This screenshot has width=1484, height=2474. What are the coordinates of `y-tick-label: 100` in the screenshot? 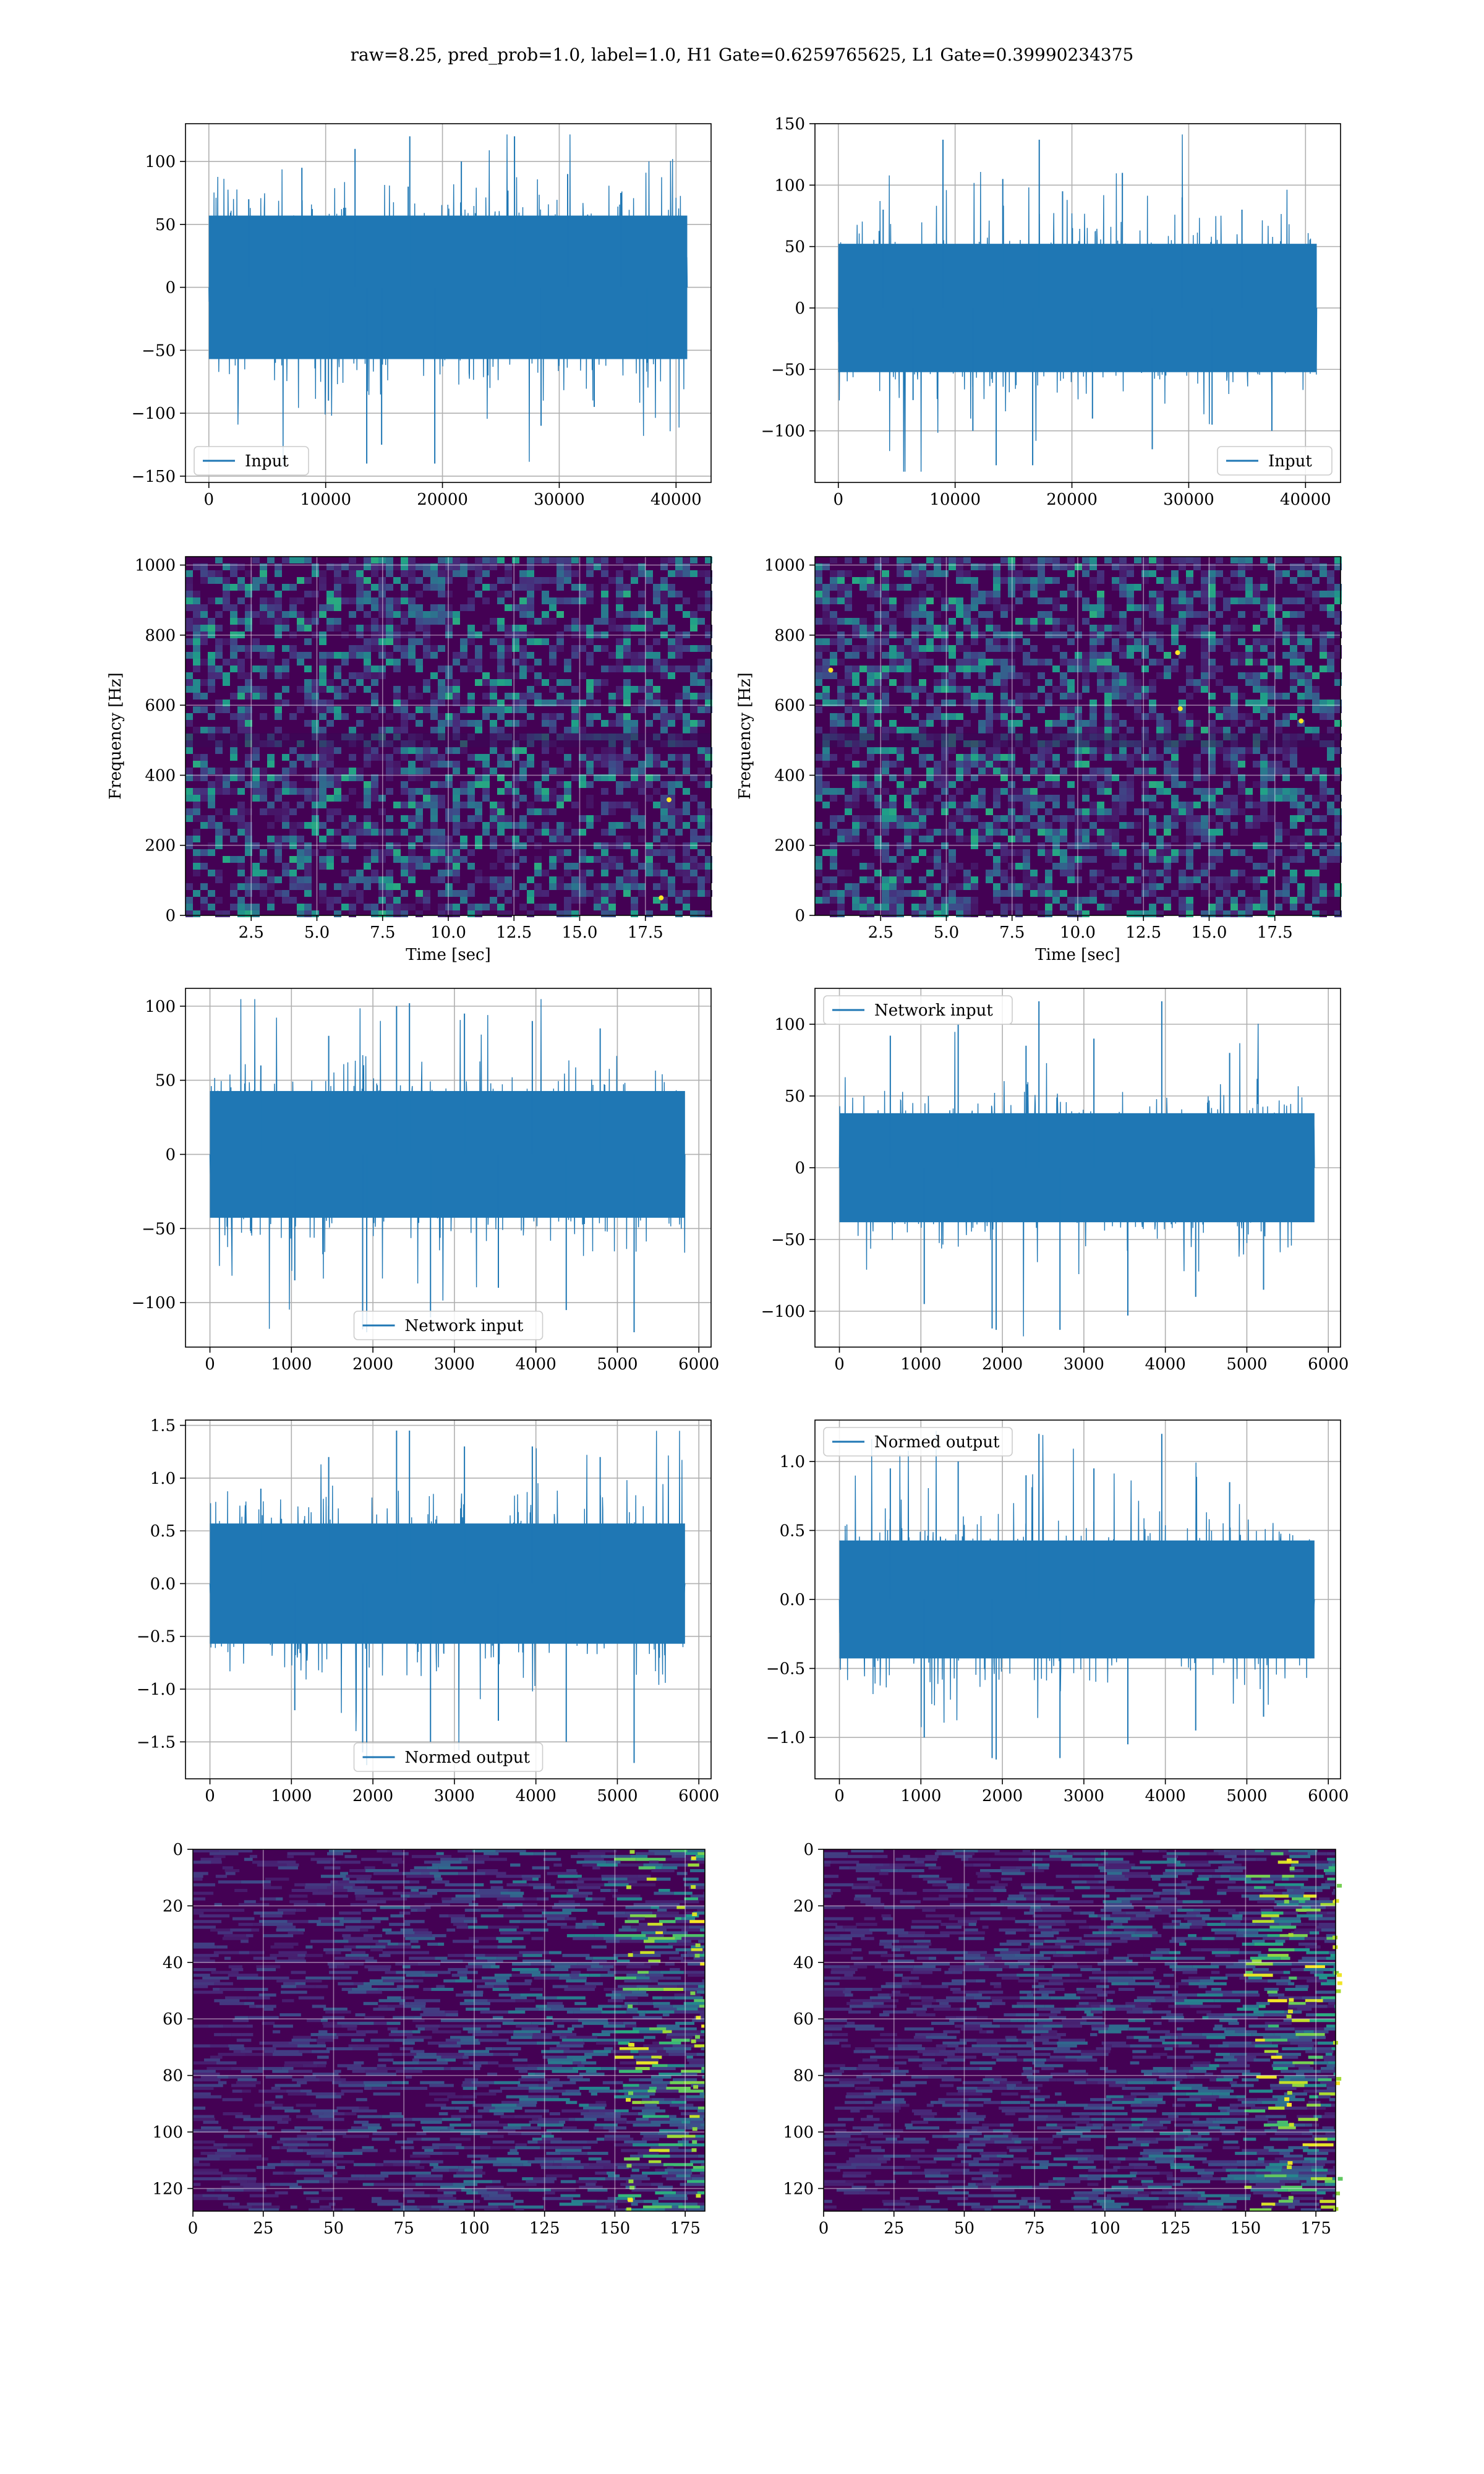 It's located at (160, 162).